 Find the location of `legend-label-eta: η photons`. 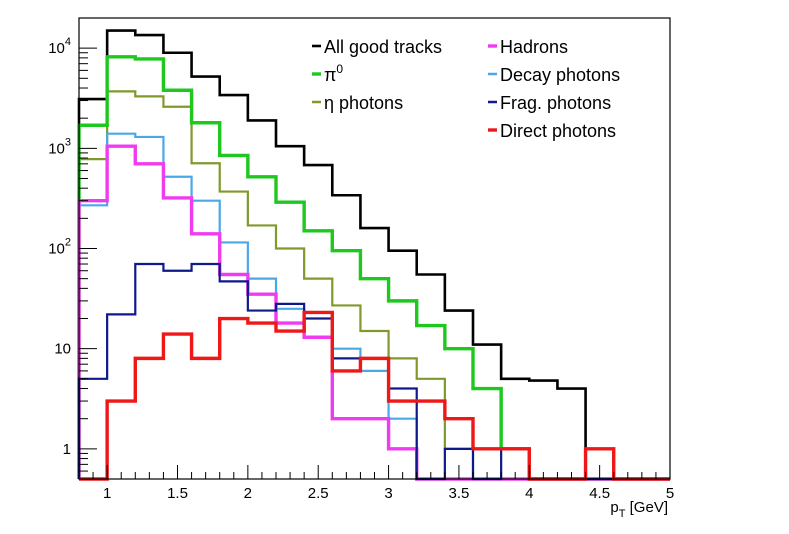

legend-label-eta: η photons is located at coordinates (363, 103).